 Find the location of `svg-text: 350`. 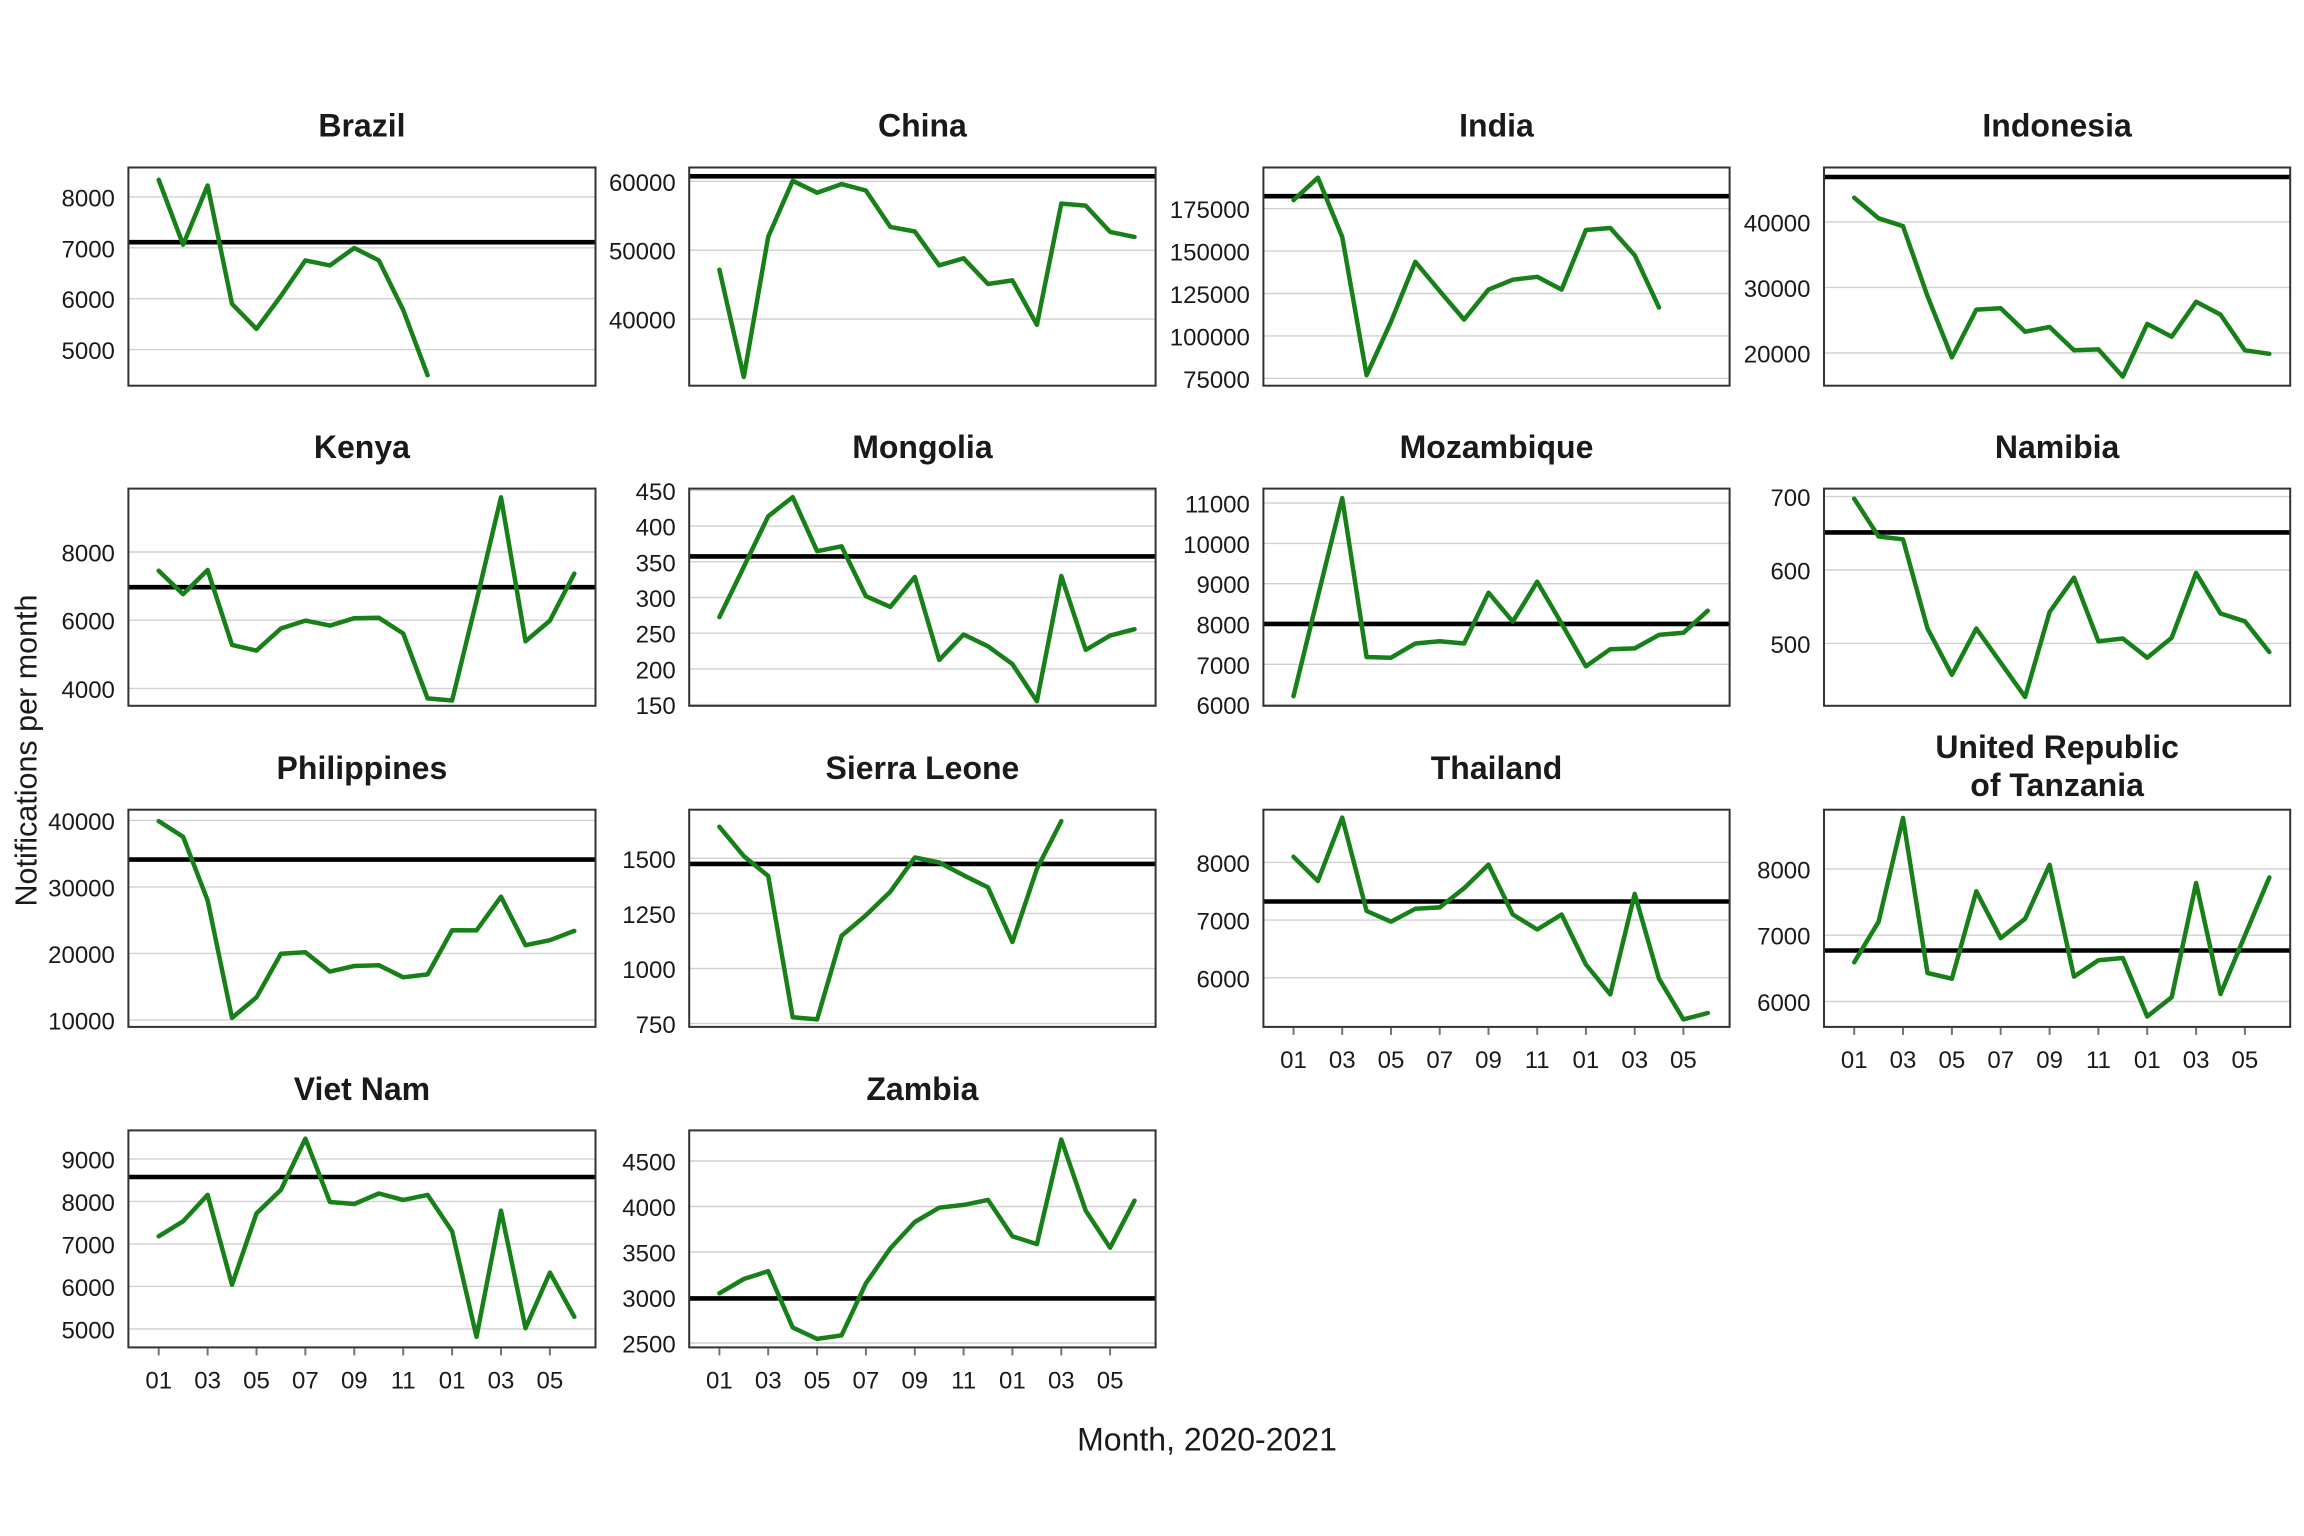

svg-text: 350 is located at coordinates (656, 563).